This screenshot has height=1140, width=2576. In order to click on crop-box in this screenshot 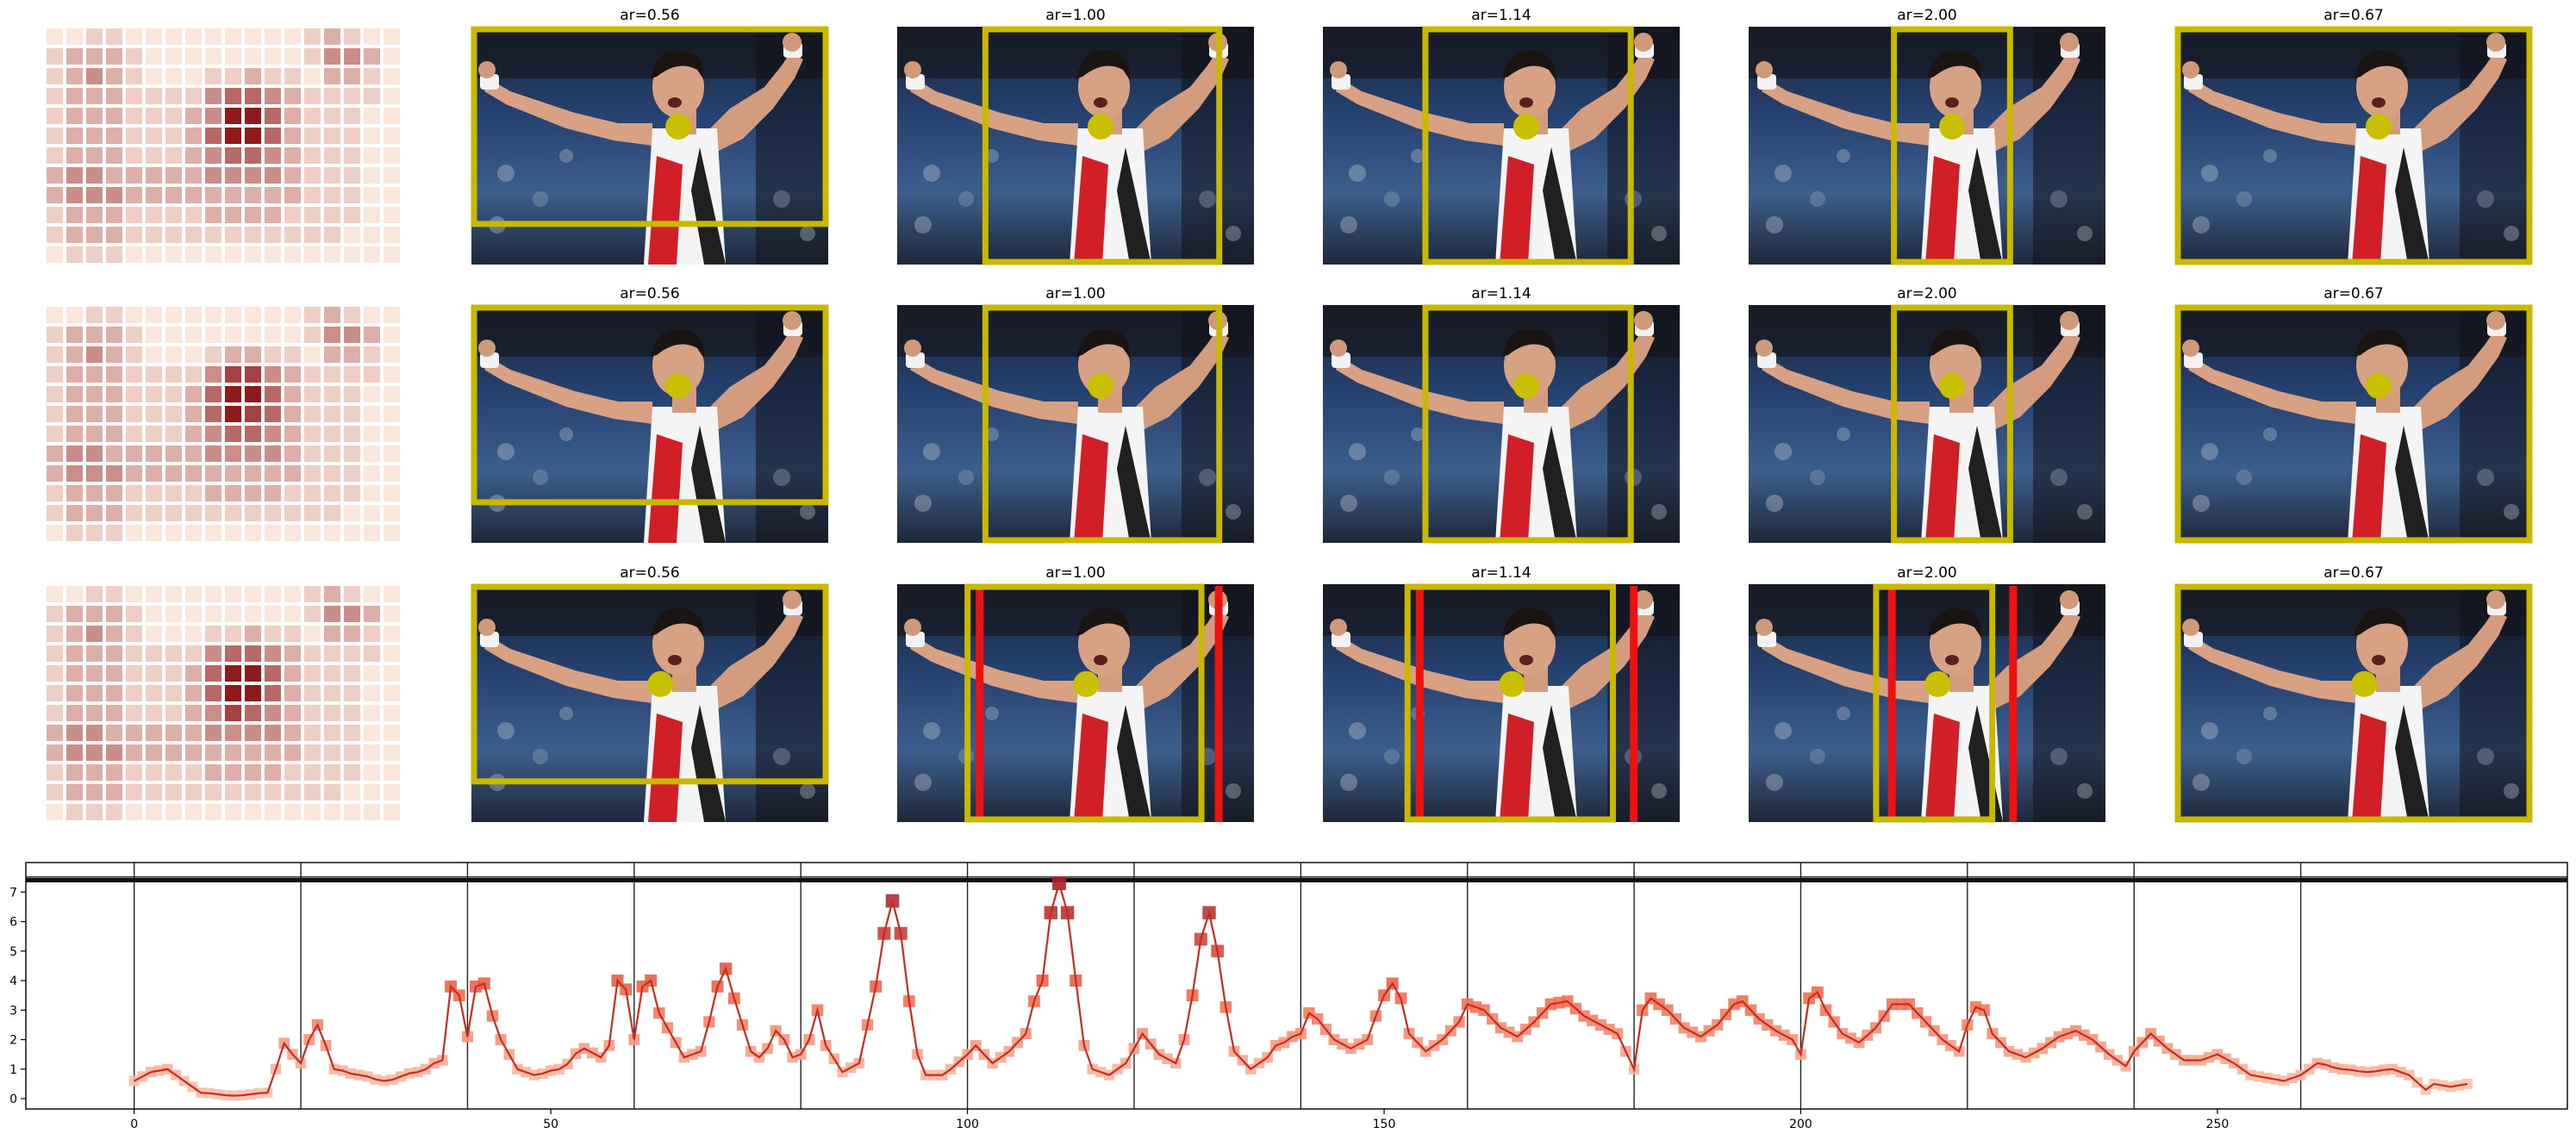, I will do `click(650, 684)`.